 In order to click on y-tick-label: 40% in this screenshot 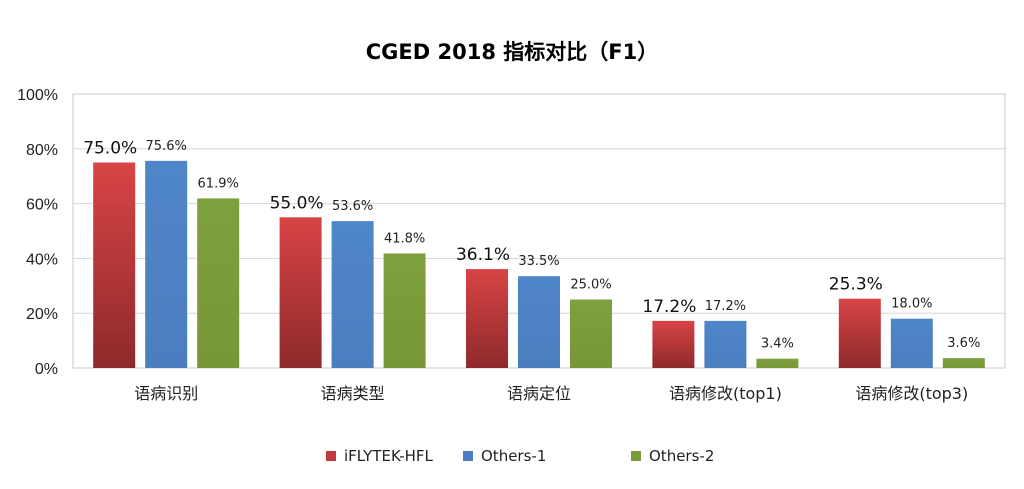, I will do `click(42, 259)`.